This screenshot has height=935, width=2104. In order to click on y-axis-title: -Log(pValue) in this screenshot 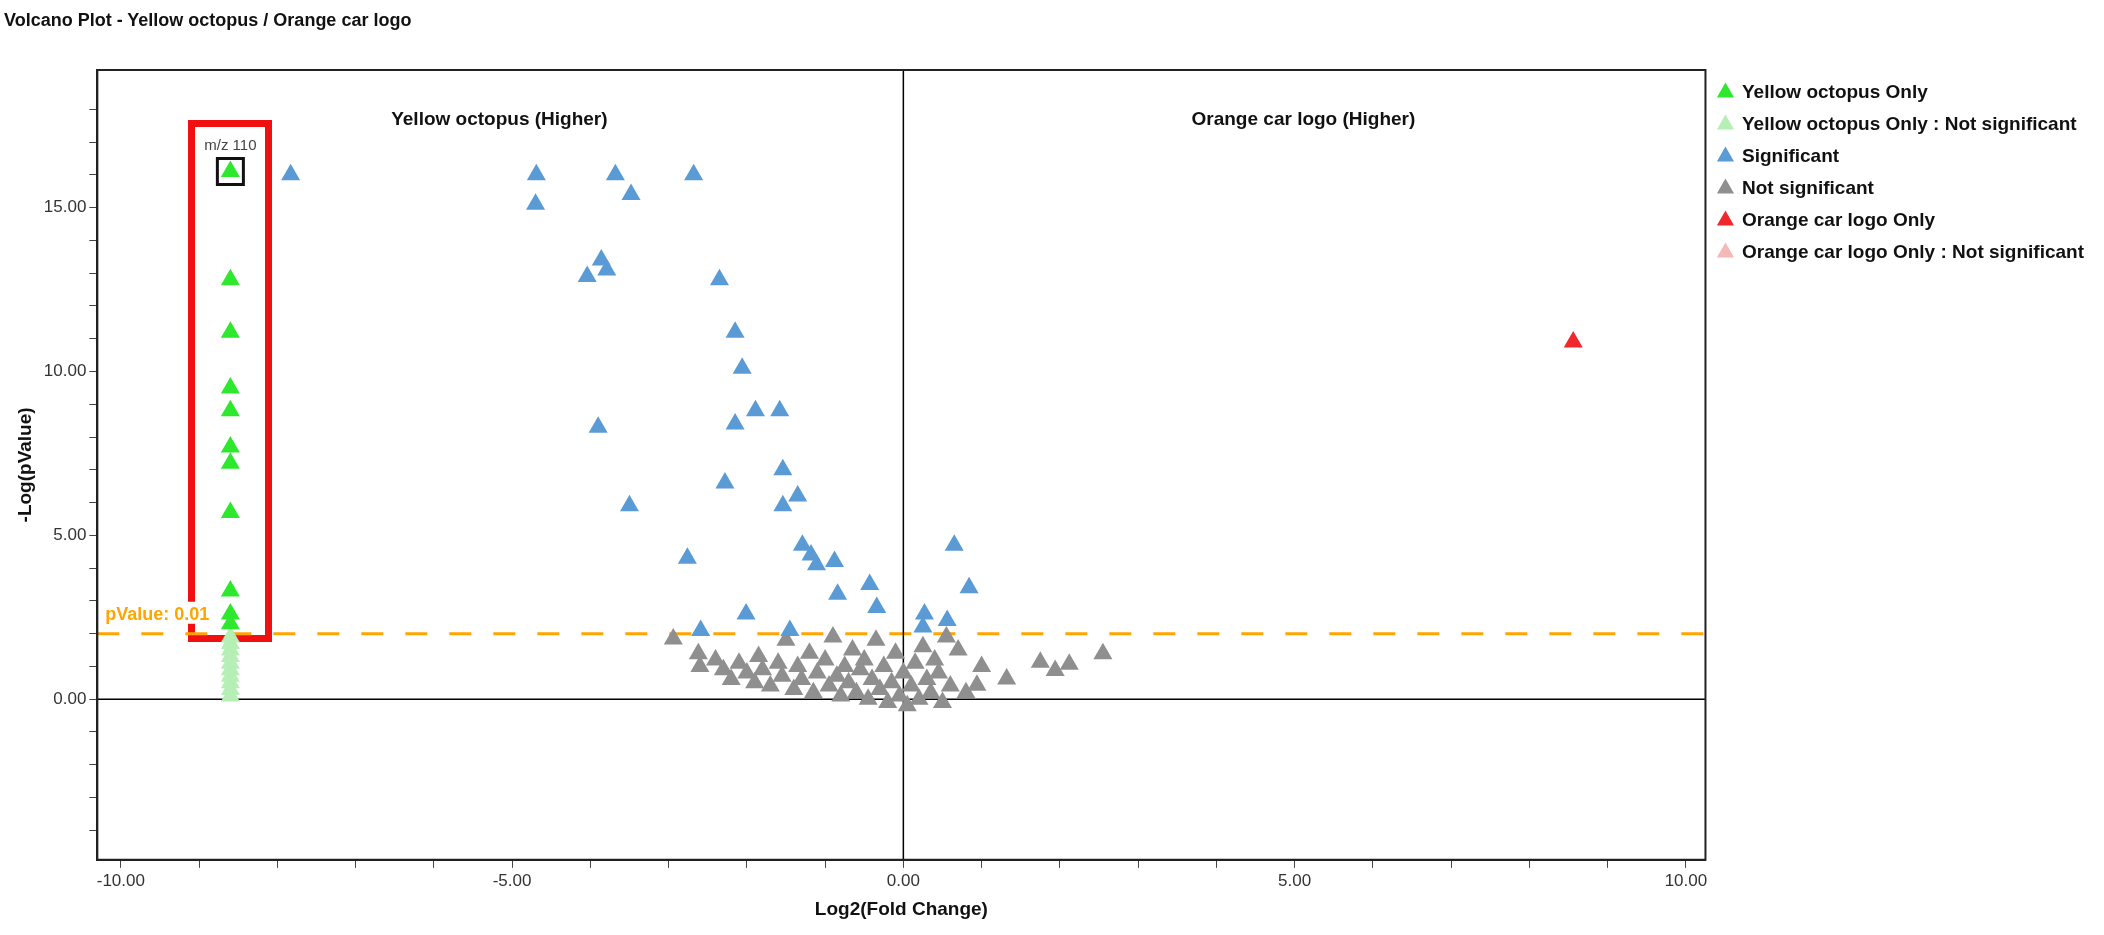, I will do `click(24, 465)`.